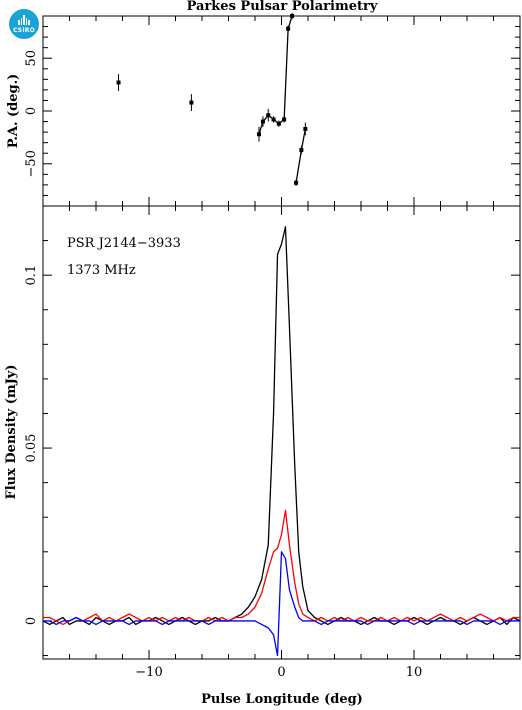 Image resolution: width=522 pixels, height=710 pixels. I want to click on x-axis-label: Pulse Longitude (deg), so click(282, 699).